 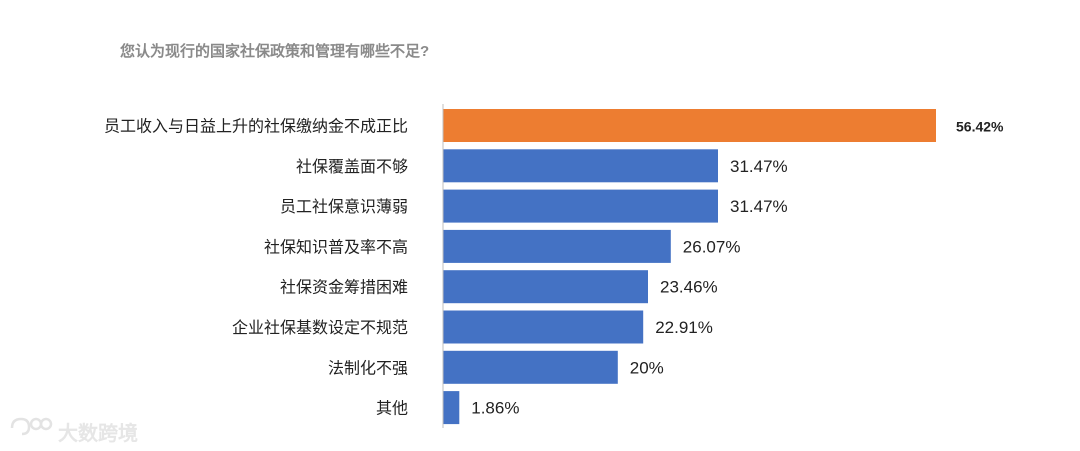 I want to click on category-label-0: 员工收入与日益上升的社保缴纳金不成正比, so click(x=256, y=127).